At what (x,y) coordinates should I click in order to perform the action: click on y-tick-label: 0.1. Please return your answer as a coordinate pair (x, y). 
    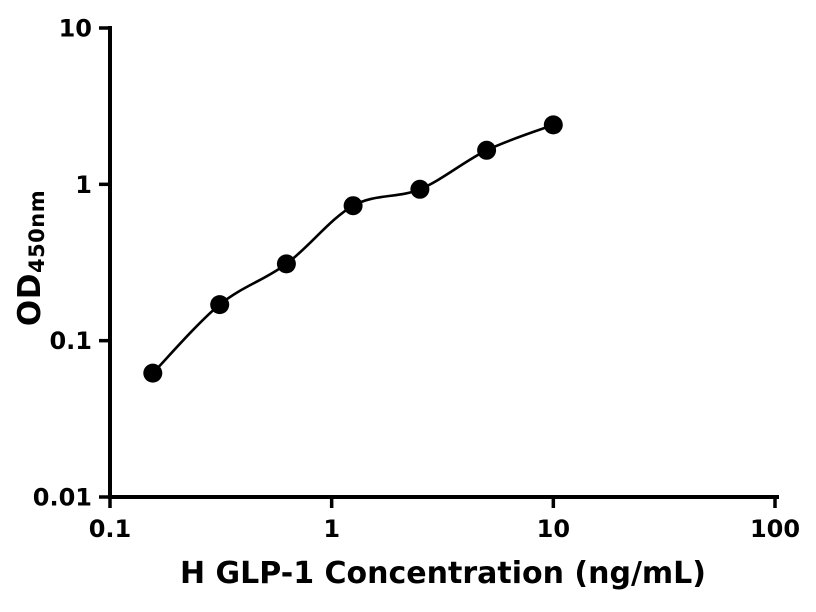
    Looking at the image, I should click on (70, 341).